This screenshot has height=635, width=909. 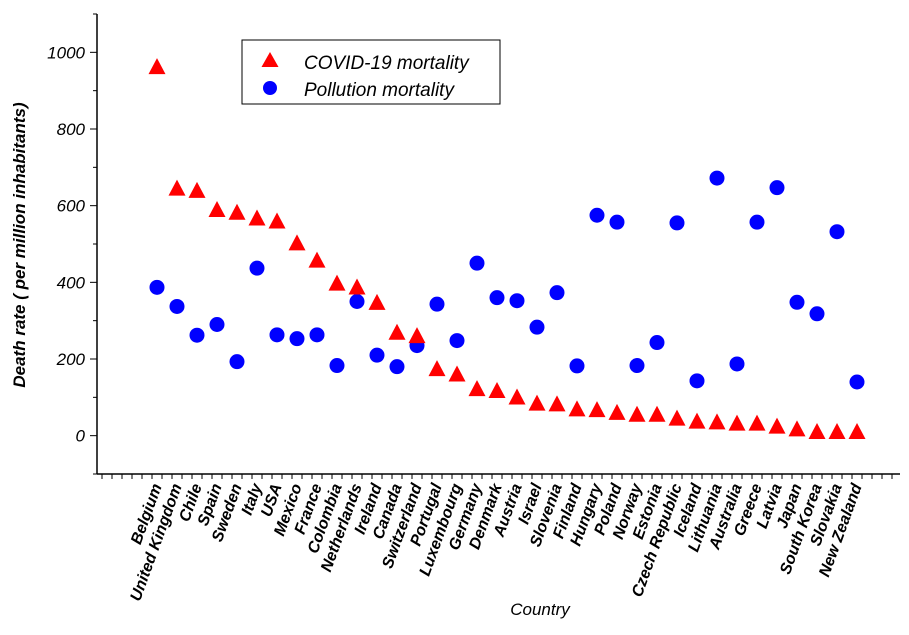 I want to click on legend: COVID-19 mortality Pollution mortality, so click(x=371, y=72).